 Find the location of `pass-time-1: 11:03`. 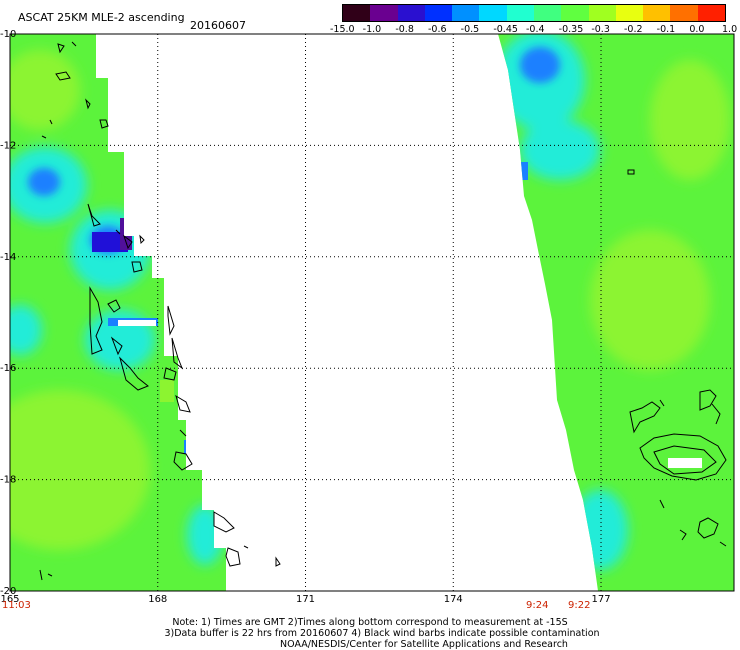

pass-time-1: 11:03 is located at coordinates (16, 605).